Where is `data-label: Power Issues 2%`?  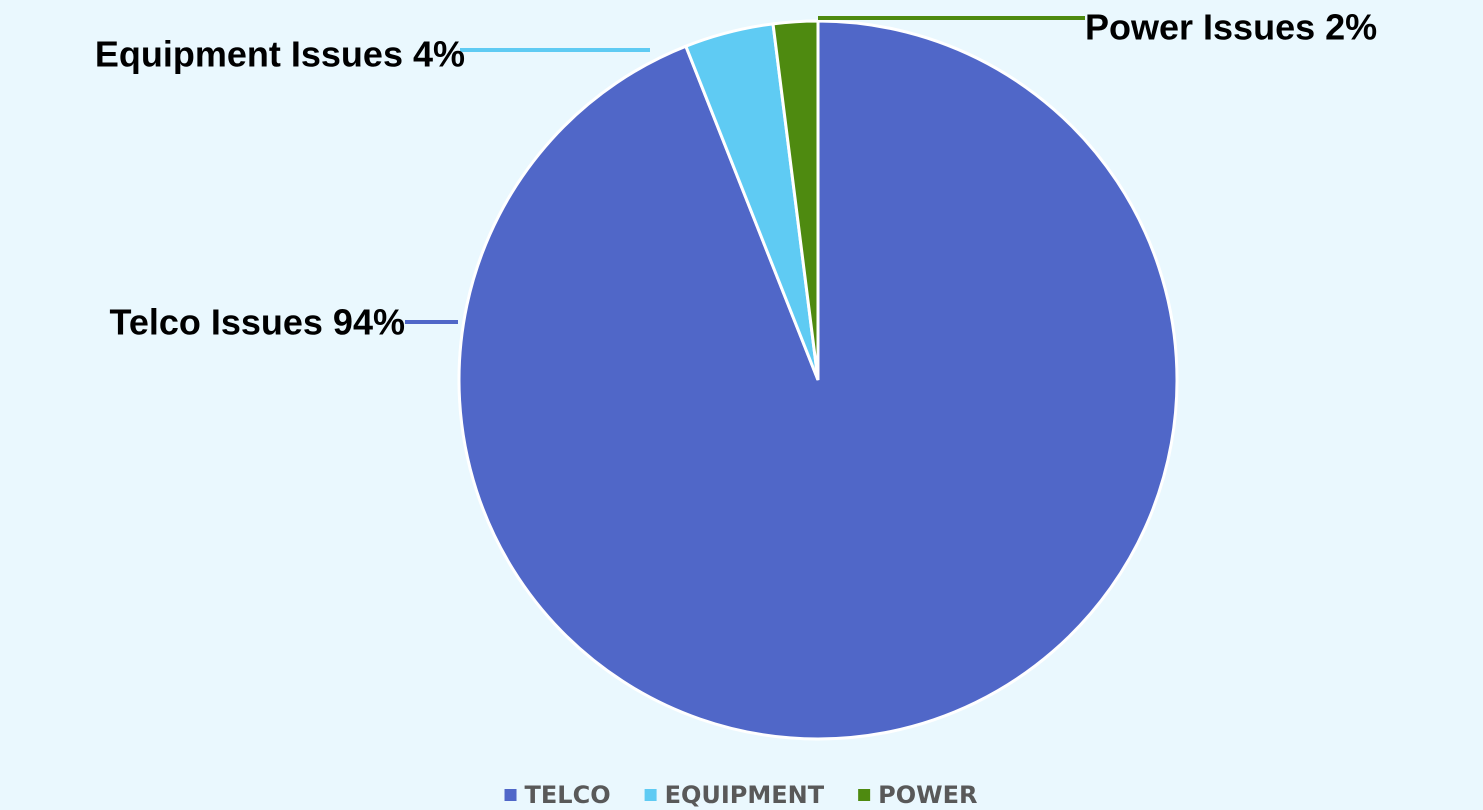 data-label: Power Issues 2% is located at coordinates (1231, 27).